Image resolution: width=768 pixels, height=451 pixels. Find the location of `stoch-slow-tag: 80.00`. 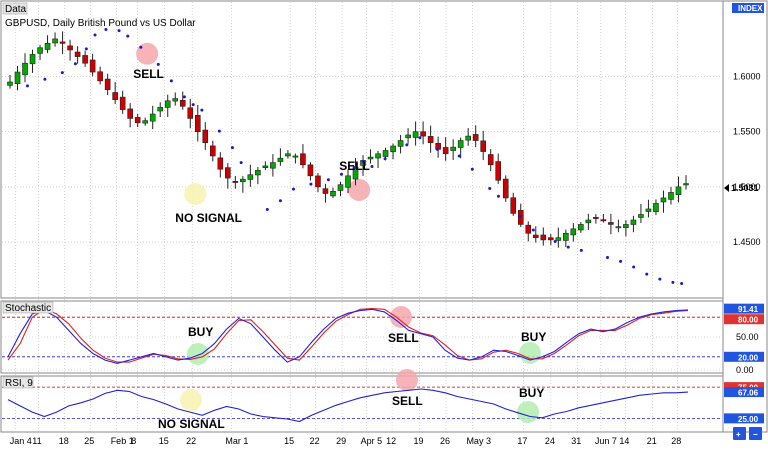

stoch-slow-tag: 80.00 is located at coordinates (748, 320).